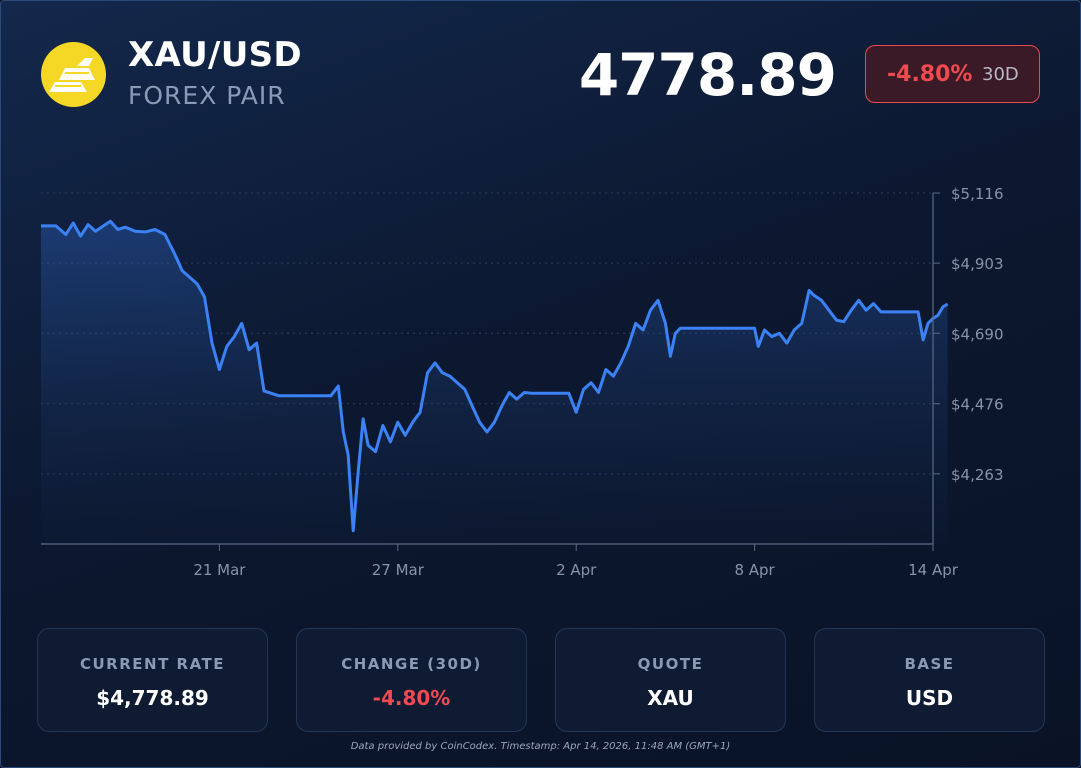 This screenshot has width=1081, height=768. What do you see at coordinates (977, 194) in the screenshot?
I see `y-tick-label: $5,116` at bounding box center [977, 194].